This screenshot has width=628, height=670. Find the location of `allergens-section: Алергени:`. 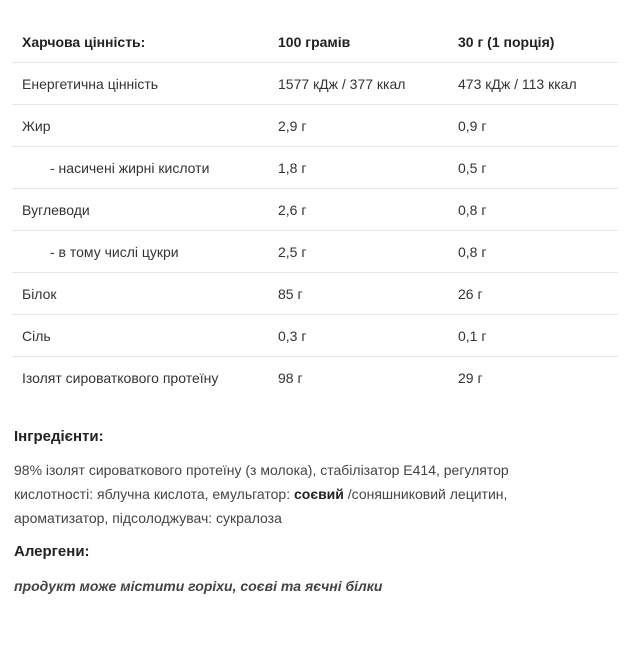

allergens-section: Алергени: is located at coordinates (52, 551).